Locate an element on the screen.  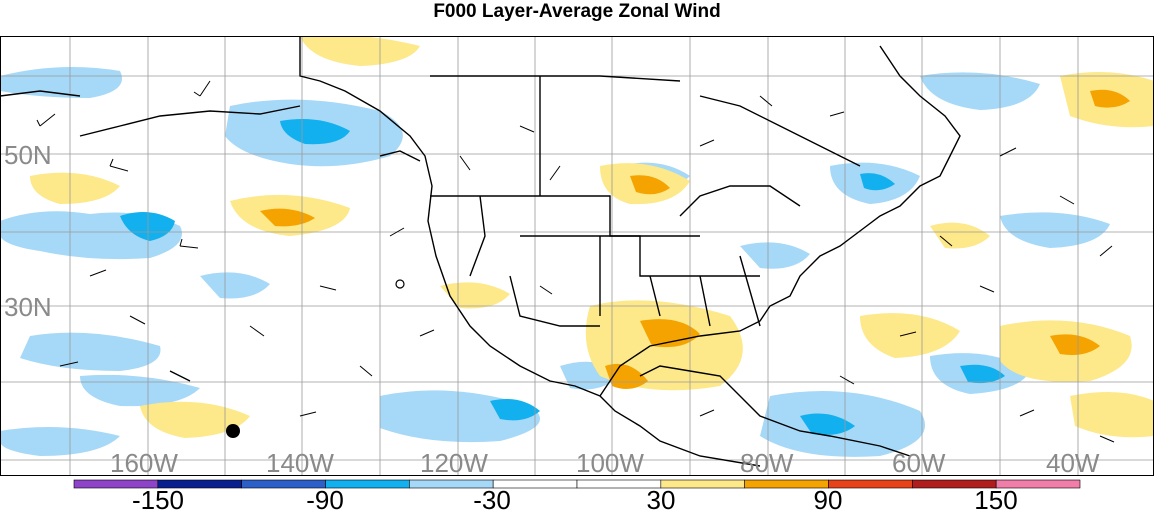
station-marker-open is located at coordinates (400, 284).